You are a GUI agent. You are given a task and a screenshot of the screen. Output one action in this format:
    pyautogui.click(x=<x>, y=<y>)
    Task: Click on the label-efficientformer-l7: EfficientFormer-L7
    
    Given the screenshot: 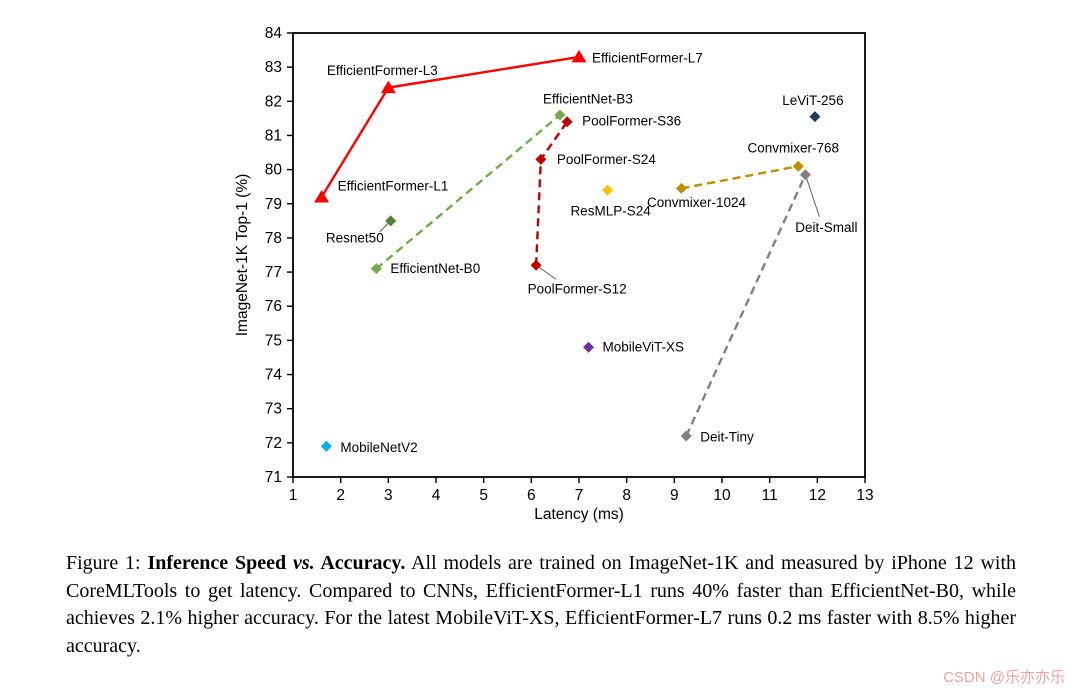 What is the action you would take?
    pyautogui.click(x=647, y=57)
    